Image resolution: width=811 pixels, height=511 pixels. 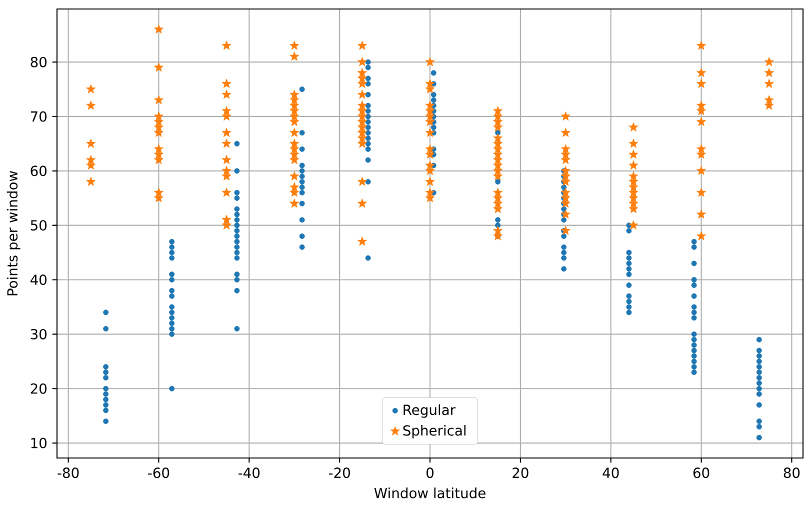 What do you see at coordinates (701, 473) in the screenshot?
I see `x-tick-label: 60` at bounding box center [701, 473].